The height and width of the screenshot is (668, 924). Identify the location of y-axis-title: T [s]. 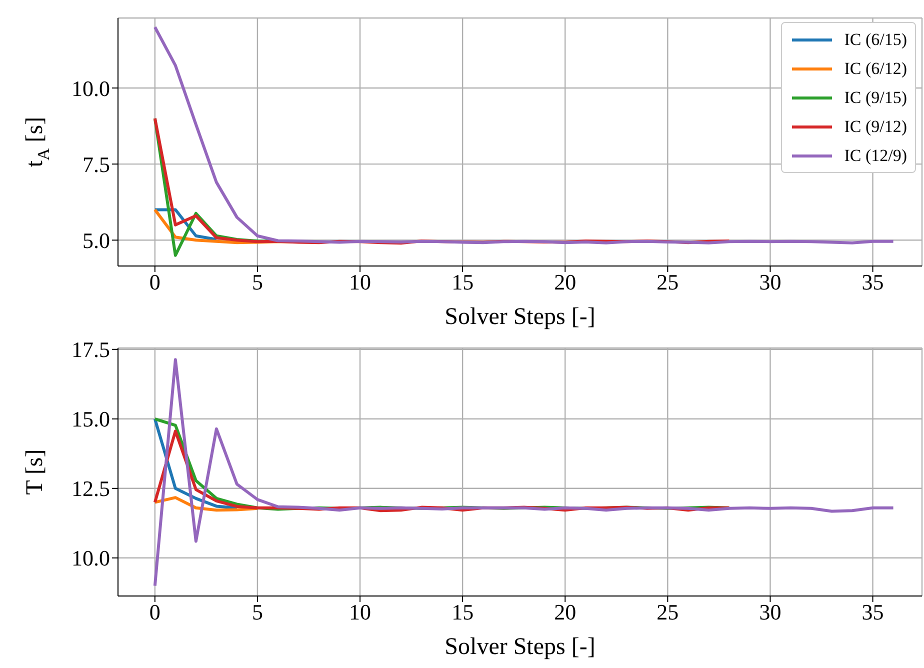
(35, 472).